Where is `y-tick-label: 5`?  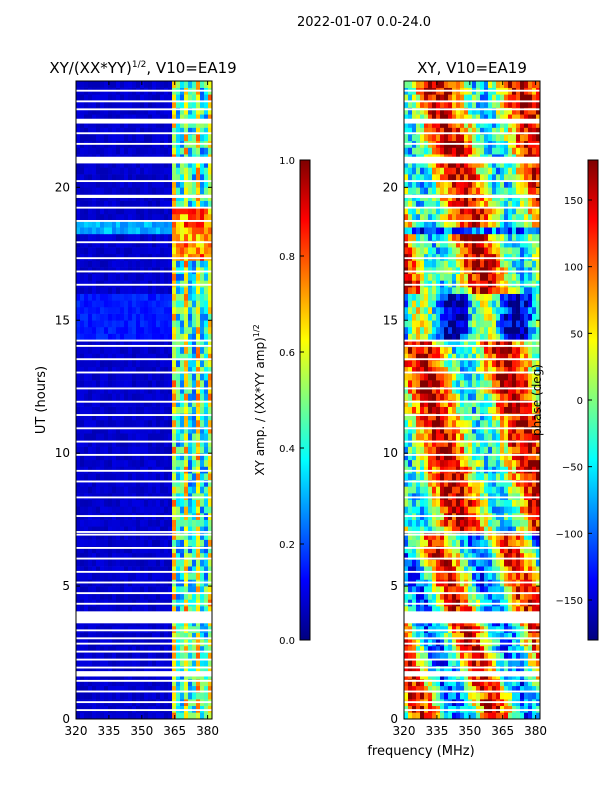 y-tick-label: 5 is located at coordinates (66, 586).